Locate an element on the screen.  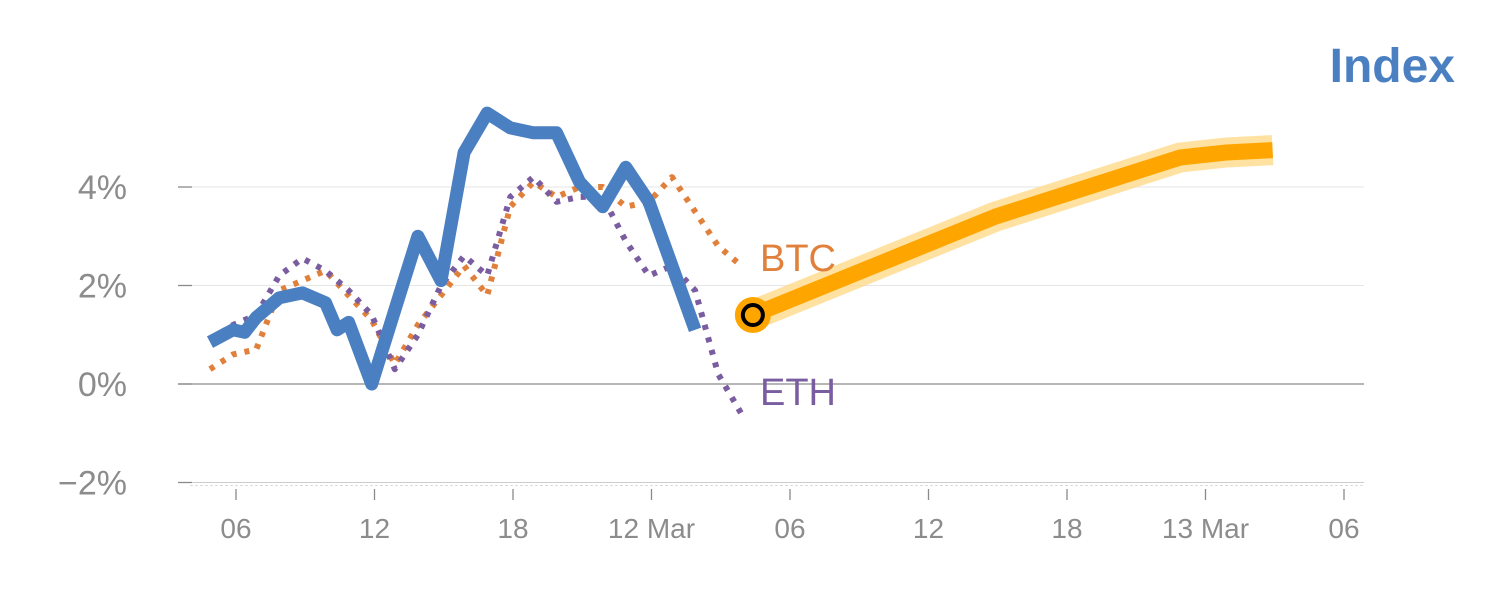
series-labels: BTC ETH is located at coordinates (798, 326).